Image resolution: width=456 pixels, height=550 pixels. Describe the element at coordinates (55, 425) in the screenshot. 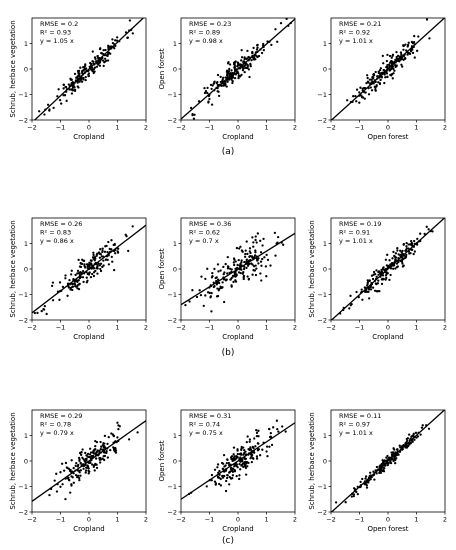

I see `stats-annotation: R² = 0.78` at that location.